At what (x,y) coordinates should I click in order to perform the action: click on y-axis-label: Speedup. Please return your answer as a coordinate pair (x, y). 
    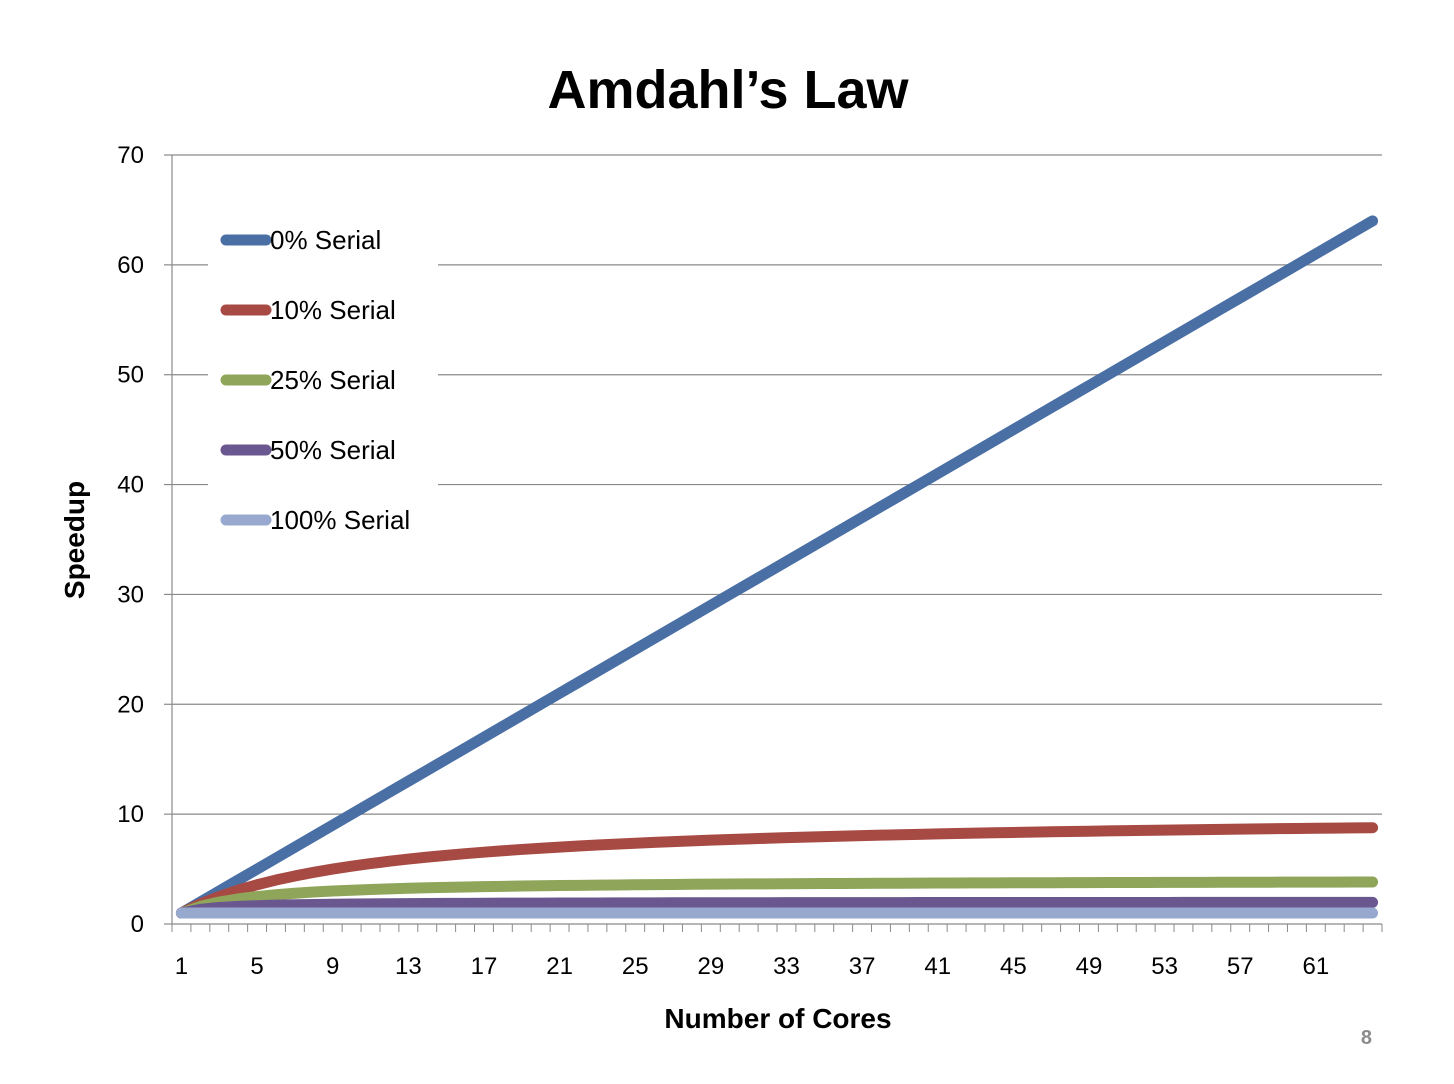
    Looking at the image, I should click on (74, 540).